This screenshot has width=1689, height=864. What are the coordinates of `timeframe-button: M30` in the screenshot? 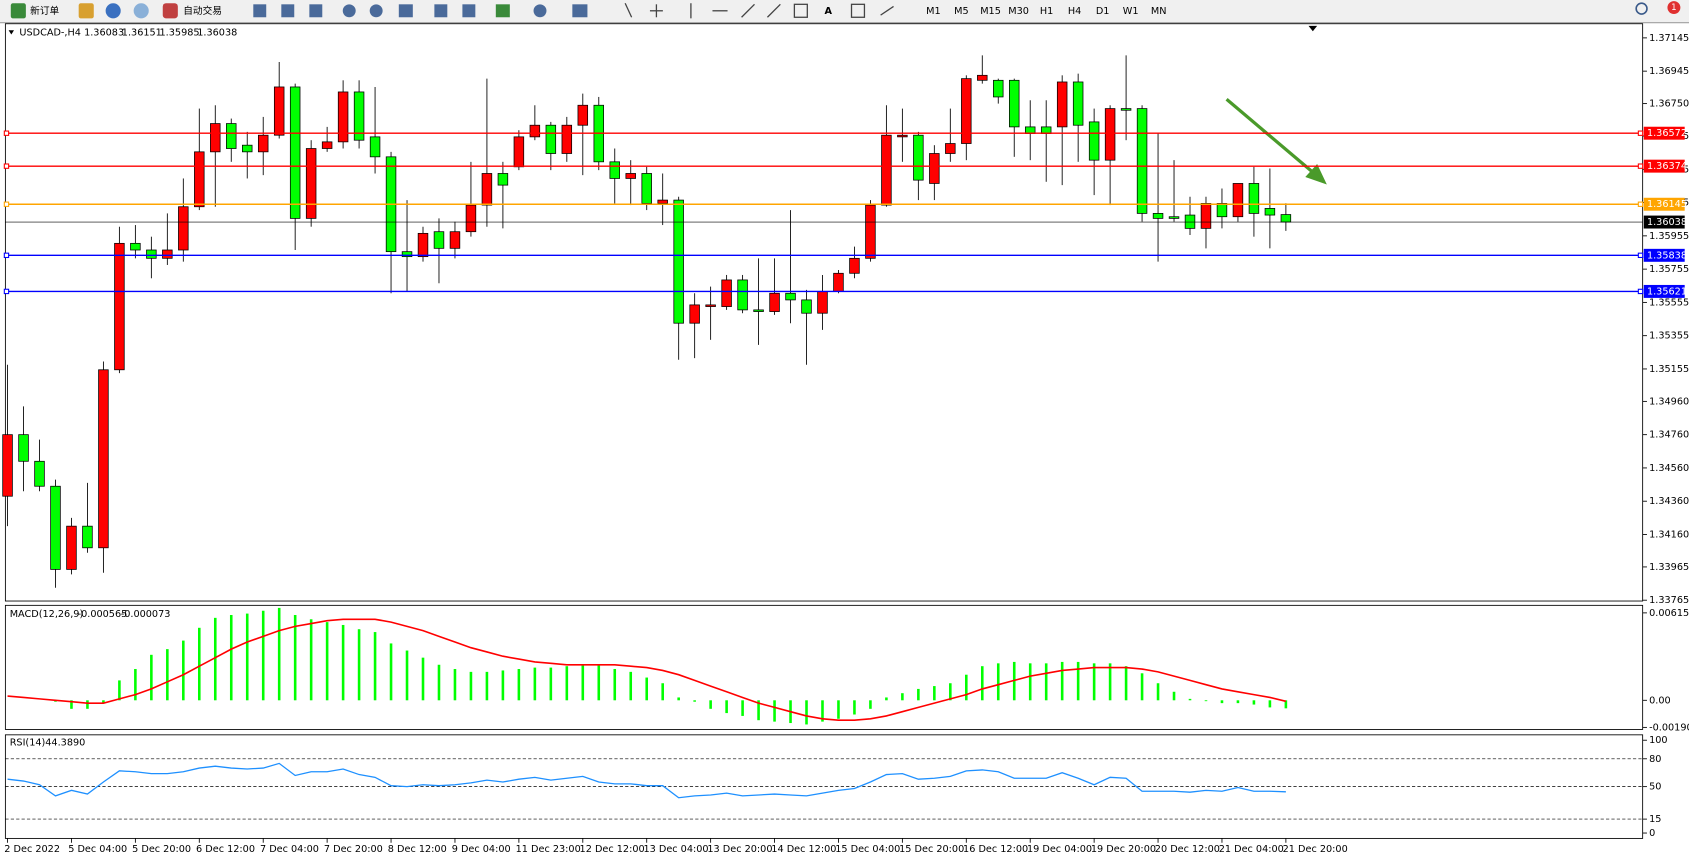 It's located at (1018, 11).